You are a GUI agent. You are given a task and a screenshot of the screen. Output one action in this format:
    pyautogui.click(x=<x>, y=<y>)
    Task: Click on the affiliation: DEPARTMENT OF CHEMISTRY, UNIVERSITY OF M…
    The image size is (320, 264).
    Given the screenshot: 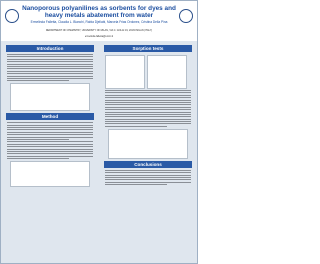 What is the action you would take?
    pyautogui.click(x=99, y=30)
    